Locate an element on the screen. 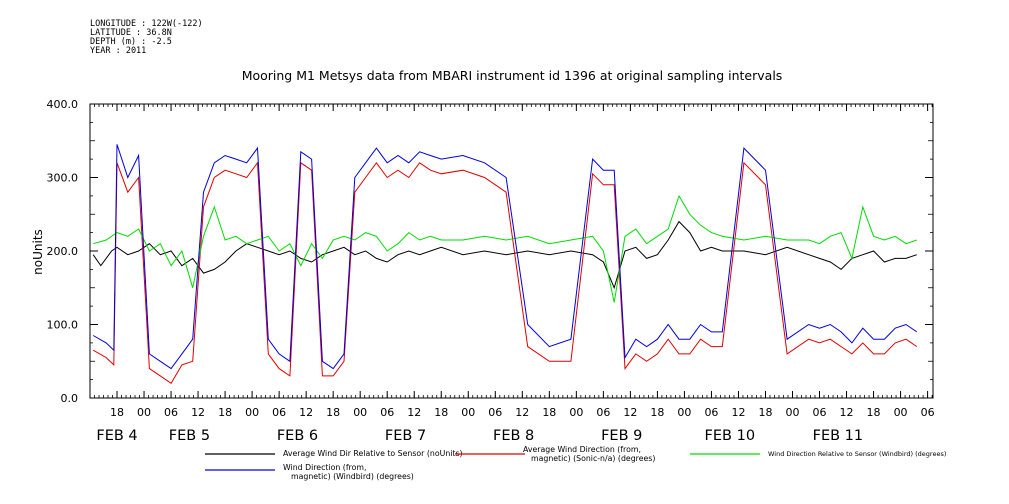  legend-label-2: Average Wind Direction (from, is located at coordinates (582, 449).